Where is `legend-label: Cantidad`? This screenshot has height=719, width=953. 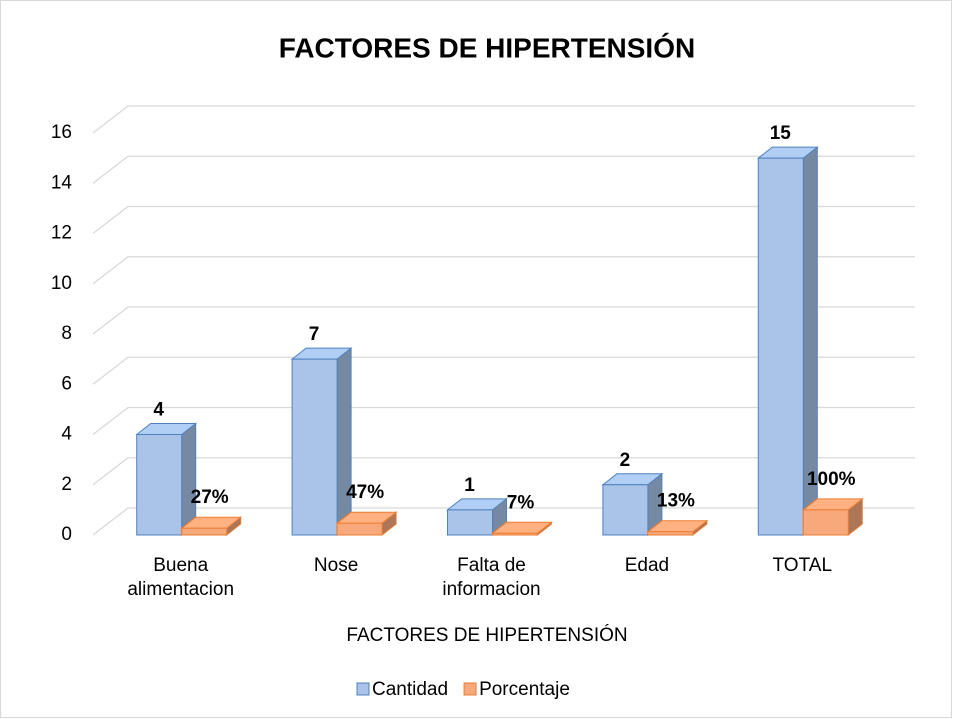 legend-label: Cantidad is located at coordinates (410, 689).